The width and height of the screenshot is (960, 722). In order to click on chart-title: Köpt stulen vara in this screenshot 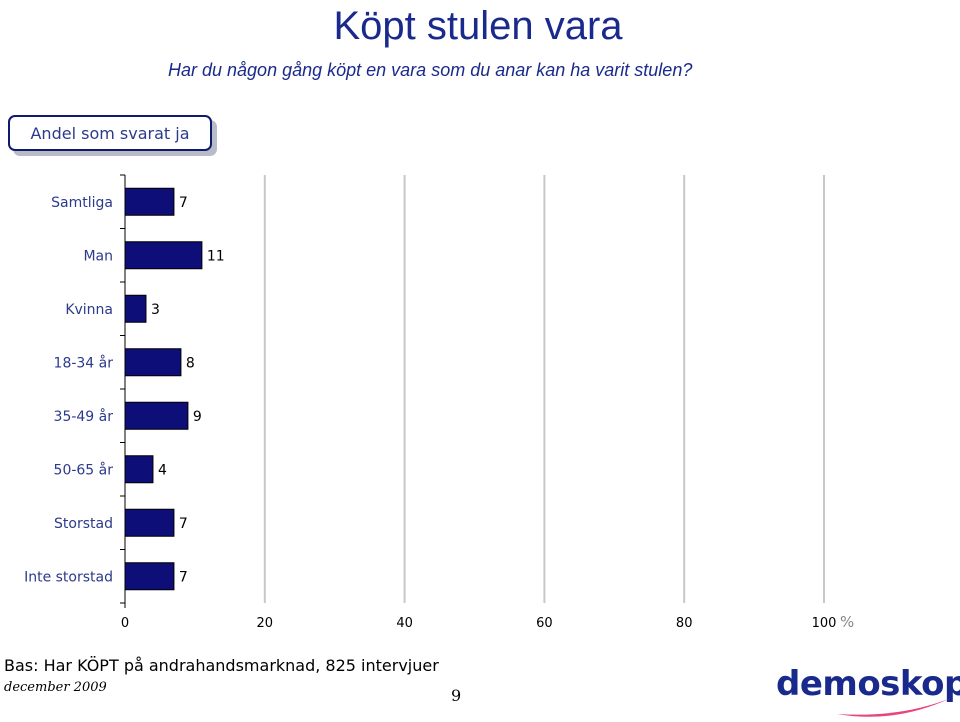, I will do `click(480, 26)`.